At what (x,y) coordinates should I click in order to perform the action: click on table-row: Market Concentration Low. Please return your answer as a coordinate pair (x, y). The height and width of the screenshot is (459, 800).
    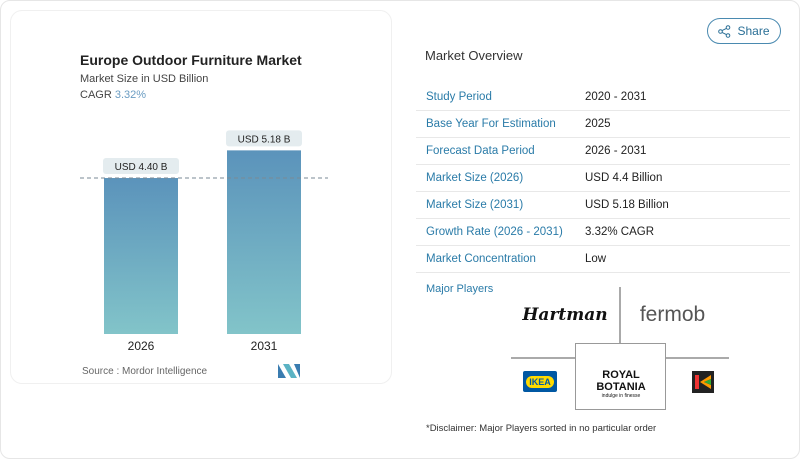
    Looking at the image, I should click on (603, 259).